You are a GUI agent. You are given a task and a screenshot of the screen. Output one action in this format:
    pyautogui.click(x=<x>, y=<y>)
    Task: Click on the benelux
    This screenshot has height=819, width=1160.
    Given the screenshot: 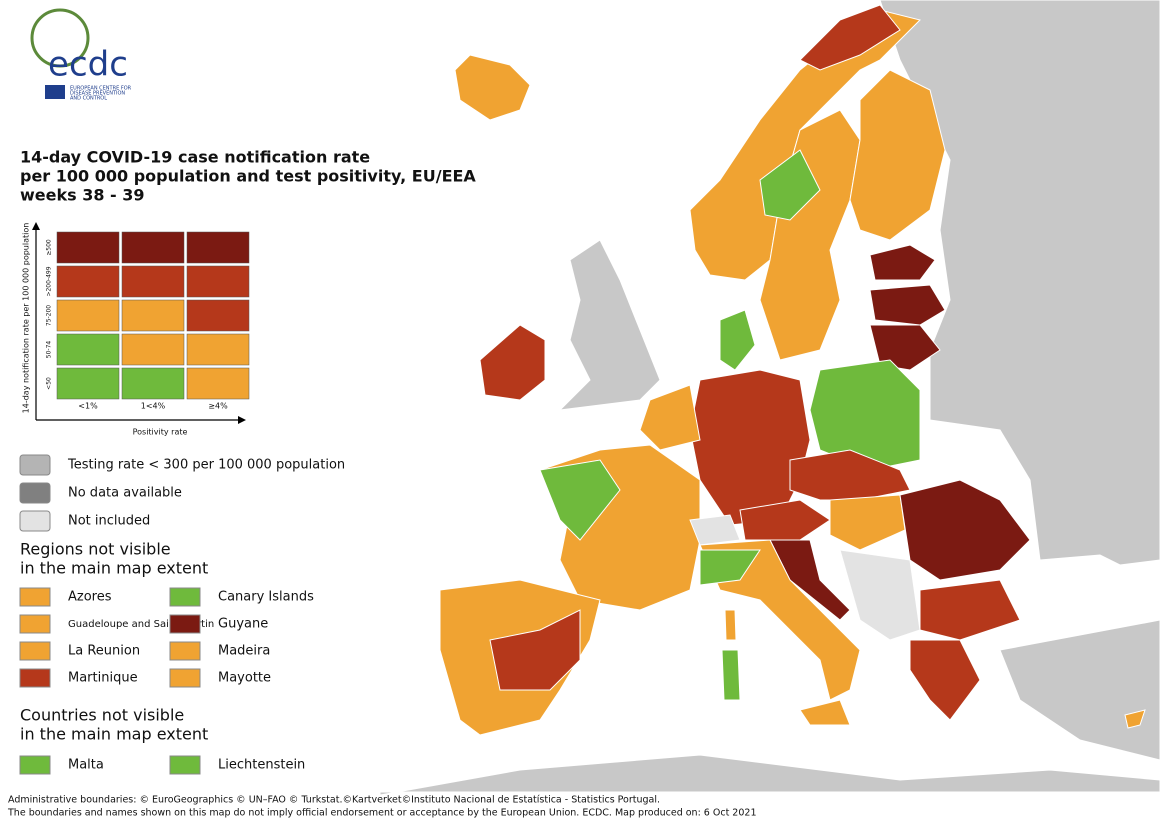 What is the action you would take?
    pyautogui.click(x=670, y=417)
    